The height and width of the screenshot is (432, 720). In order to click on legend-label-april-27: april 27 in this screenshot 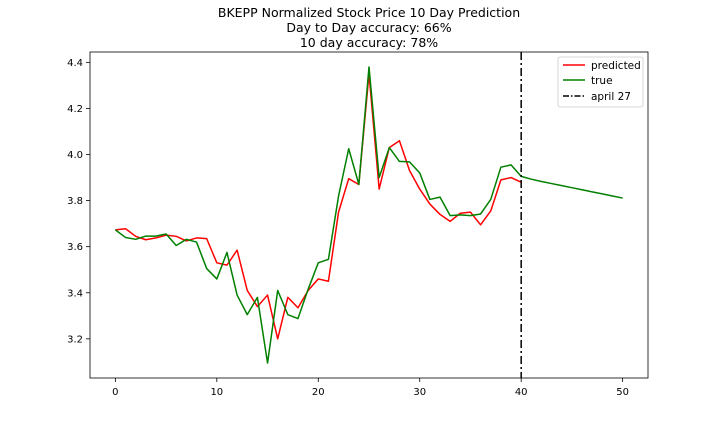, I will do `click(611, 97)`.